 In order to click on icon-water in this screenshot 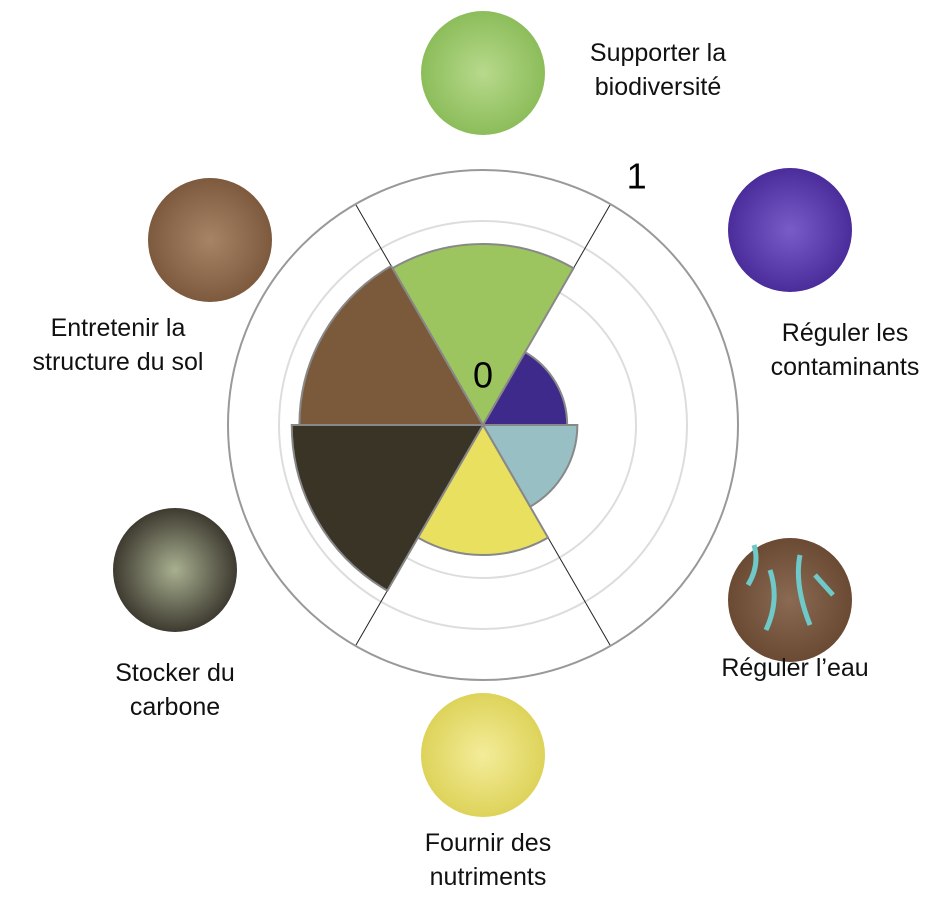, I will do `click(790, 600)`.